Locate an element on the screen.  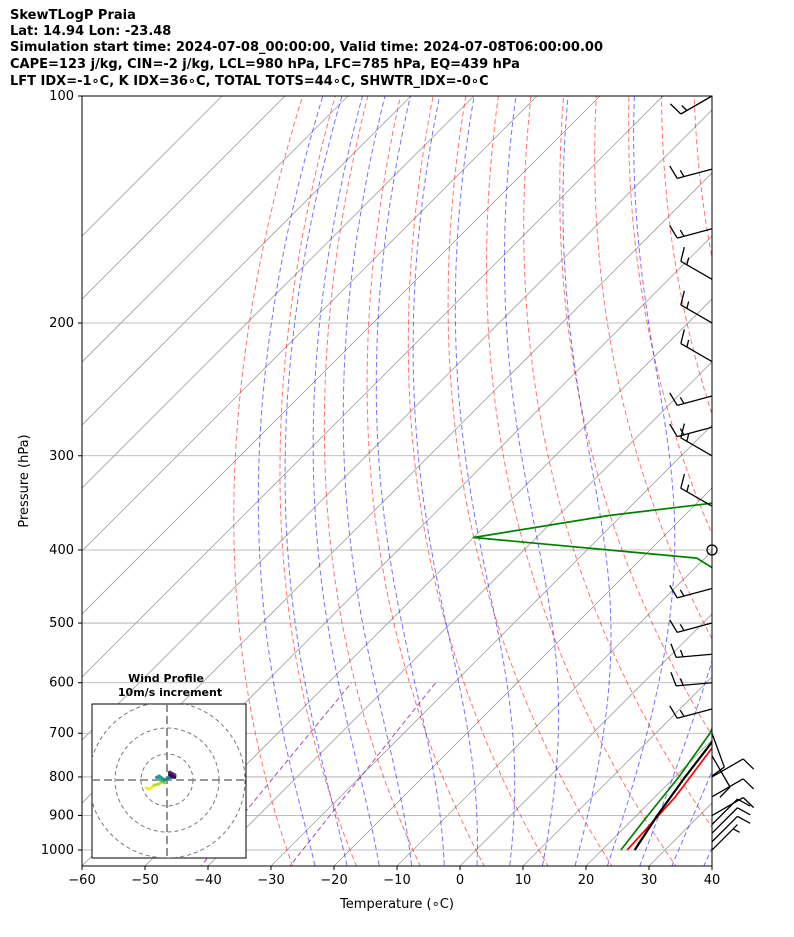
x-axis-label: Temperature (∘C) is located at coordinates (396, 904).